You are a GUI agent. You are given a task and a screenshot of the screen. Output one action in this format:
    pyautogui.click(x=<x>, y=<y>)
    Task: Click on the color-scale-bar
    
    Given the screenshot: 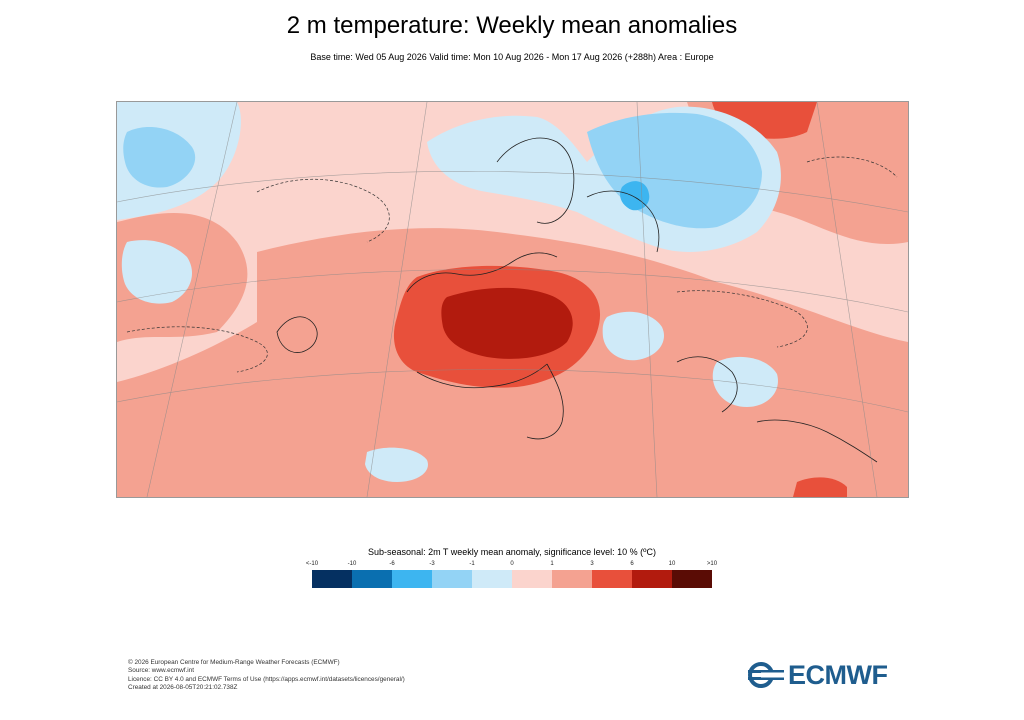 What is the action you would take?
    pyautogui.click(x=512, y=579)
    